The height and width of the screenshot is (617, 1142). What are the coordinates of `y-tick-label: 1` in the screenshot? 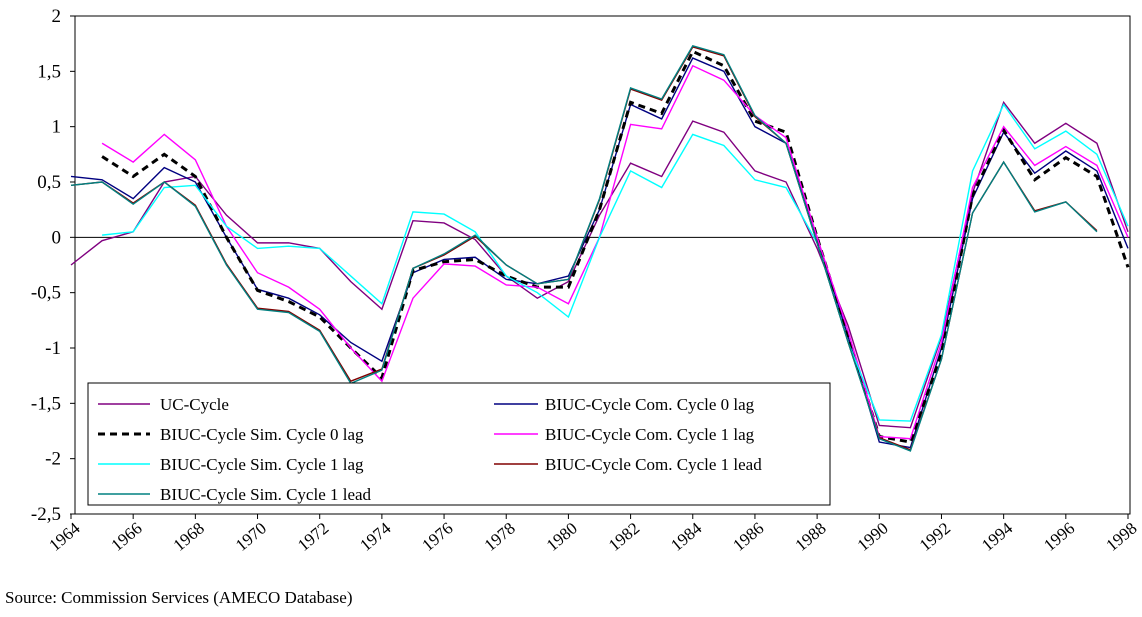 It's located at (57, 127).